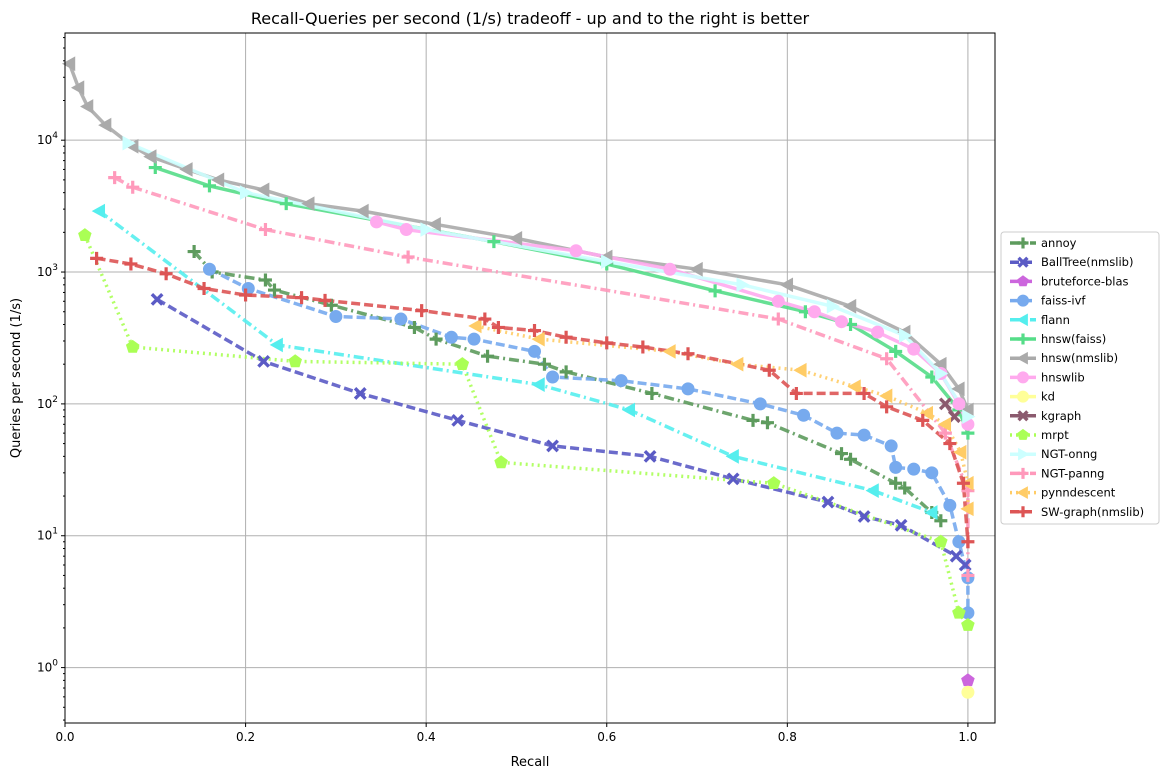 This screenshot has width=1168, height=778. I want to click on x-tick-label: 0.2, so click(245, 737).